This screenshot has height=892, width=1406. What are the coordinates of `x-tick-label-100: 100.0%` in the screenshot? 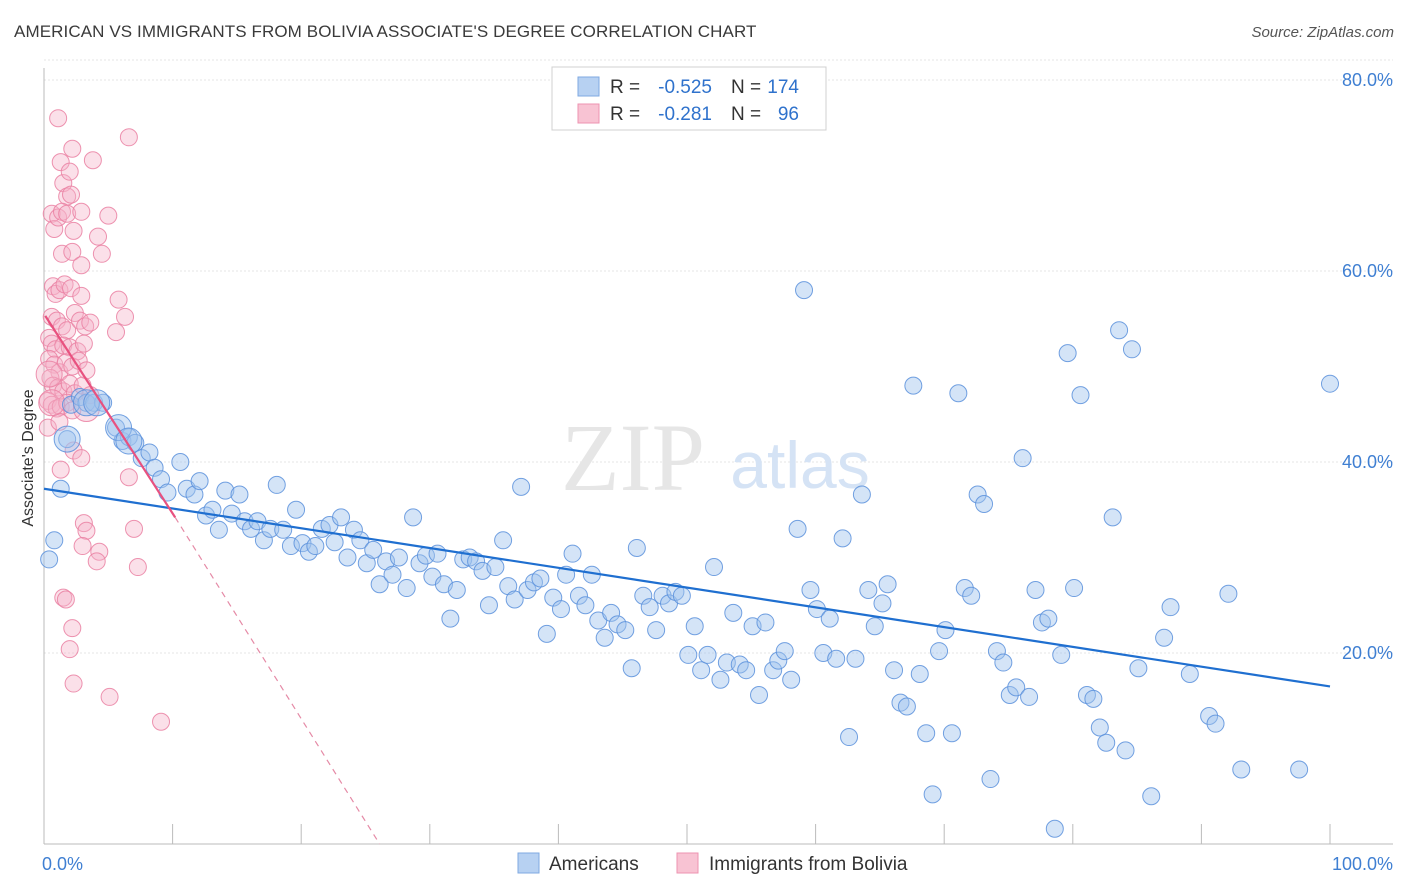 It's located at (1362, 864).